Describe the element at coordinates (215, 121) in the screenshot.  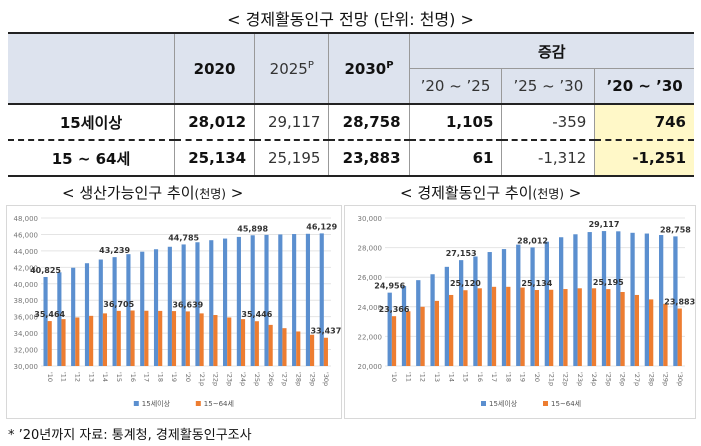
I see `cell-2020: 28,012` at that location.